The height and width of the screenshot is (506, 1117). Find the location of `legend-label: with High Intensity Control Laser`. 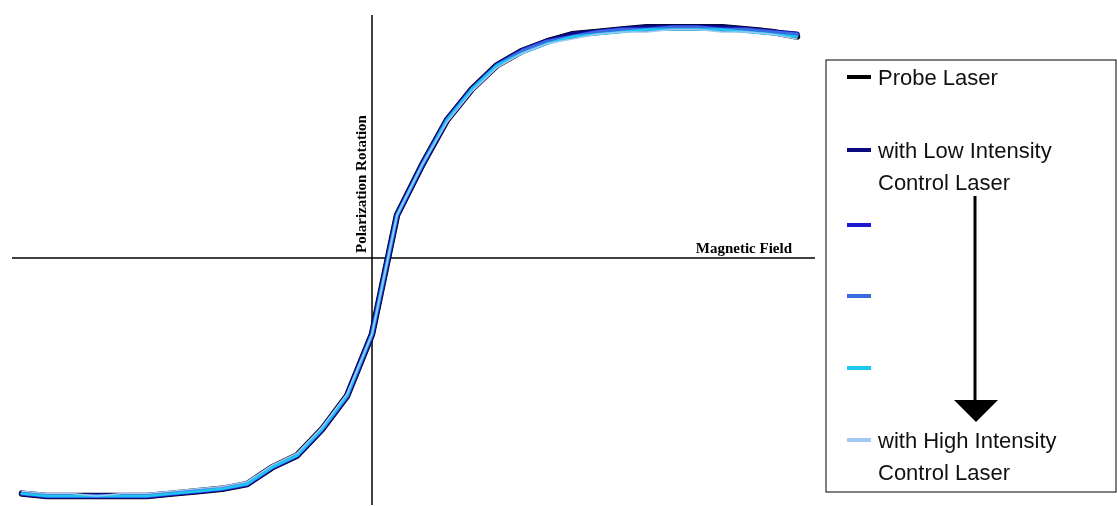

legend-label: with High Intensity Control Laser is located at coordinates (967, 456).